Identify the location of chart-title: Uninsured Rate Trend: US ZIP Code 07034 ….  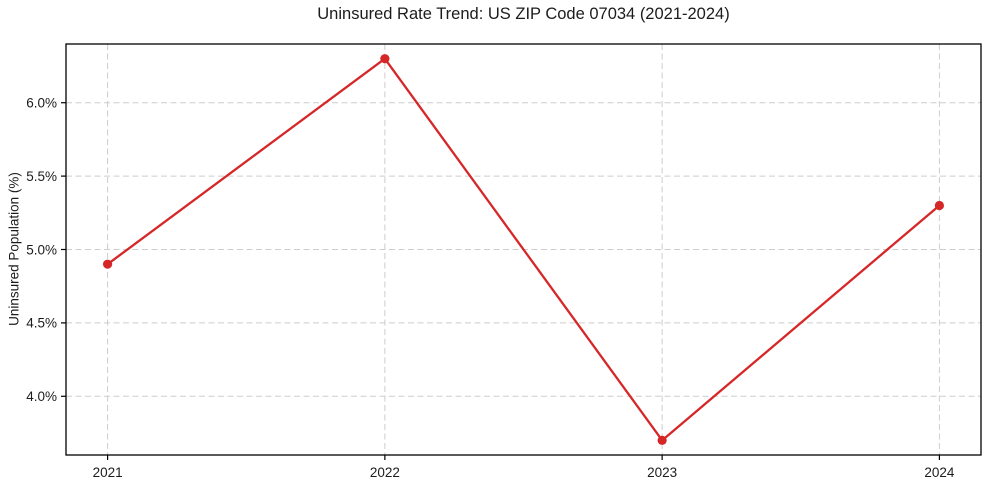
(523, 14).